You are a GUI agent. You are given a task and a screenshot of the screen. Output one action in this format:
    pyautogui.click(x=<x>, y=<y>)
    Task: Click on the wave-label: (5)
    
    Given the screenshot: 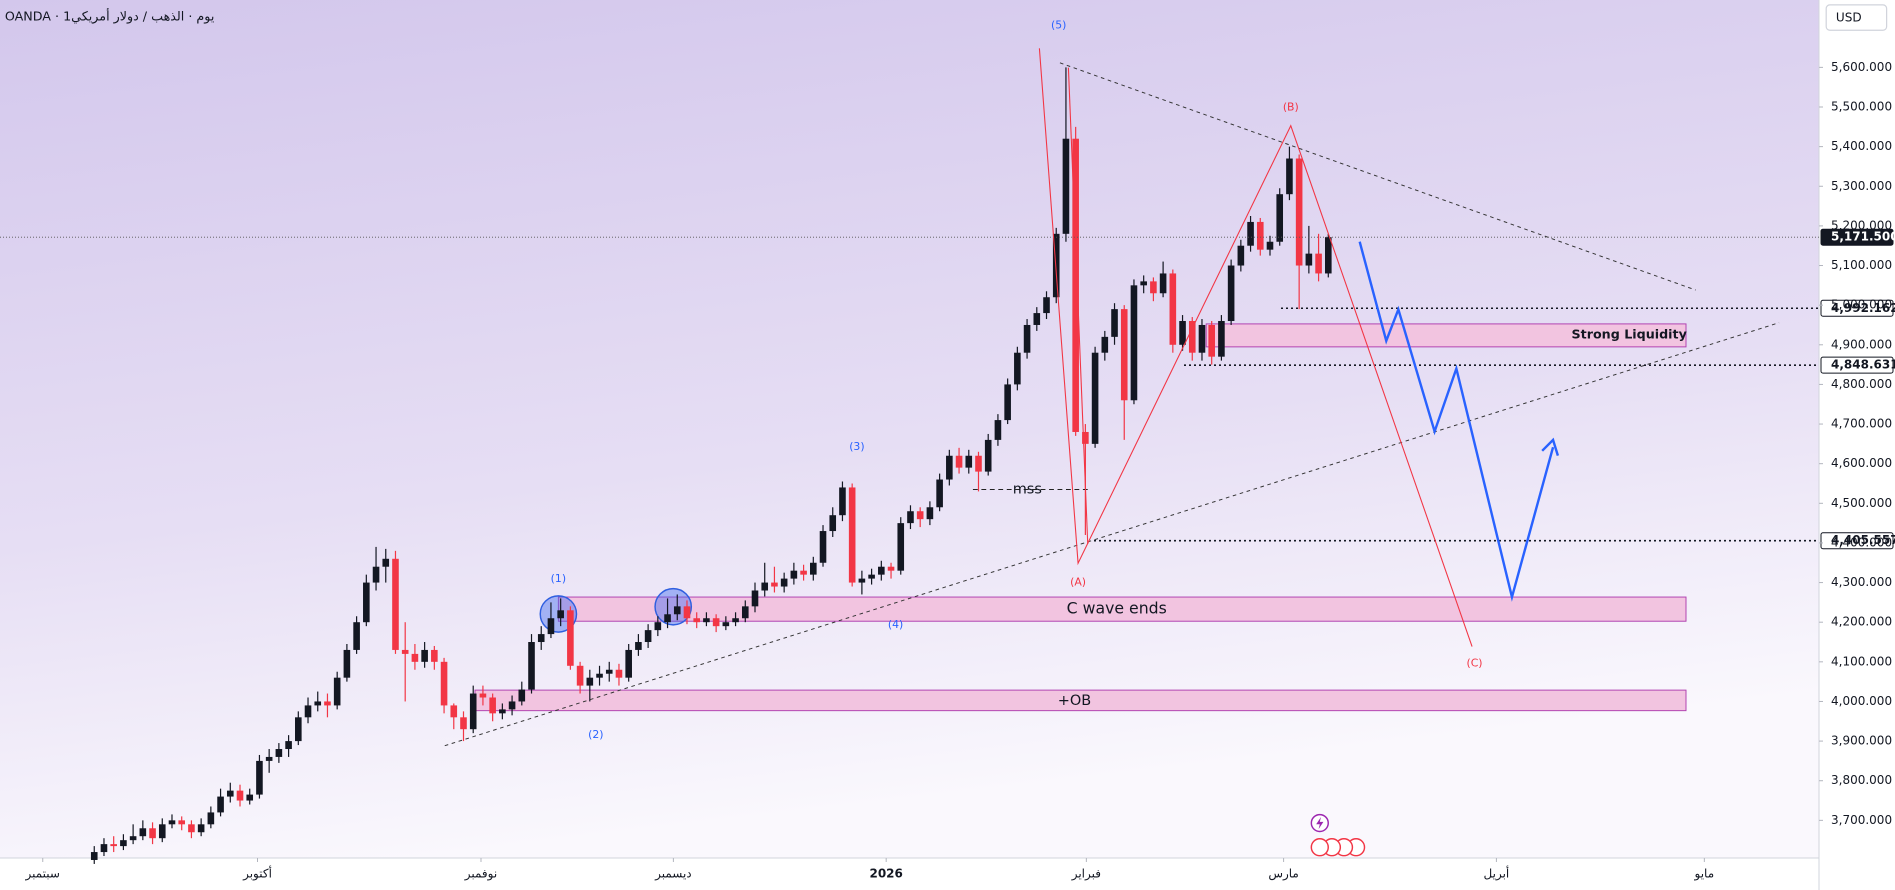 What is the action you would take?
    pyautogui.click(x=1058, y=24)
    